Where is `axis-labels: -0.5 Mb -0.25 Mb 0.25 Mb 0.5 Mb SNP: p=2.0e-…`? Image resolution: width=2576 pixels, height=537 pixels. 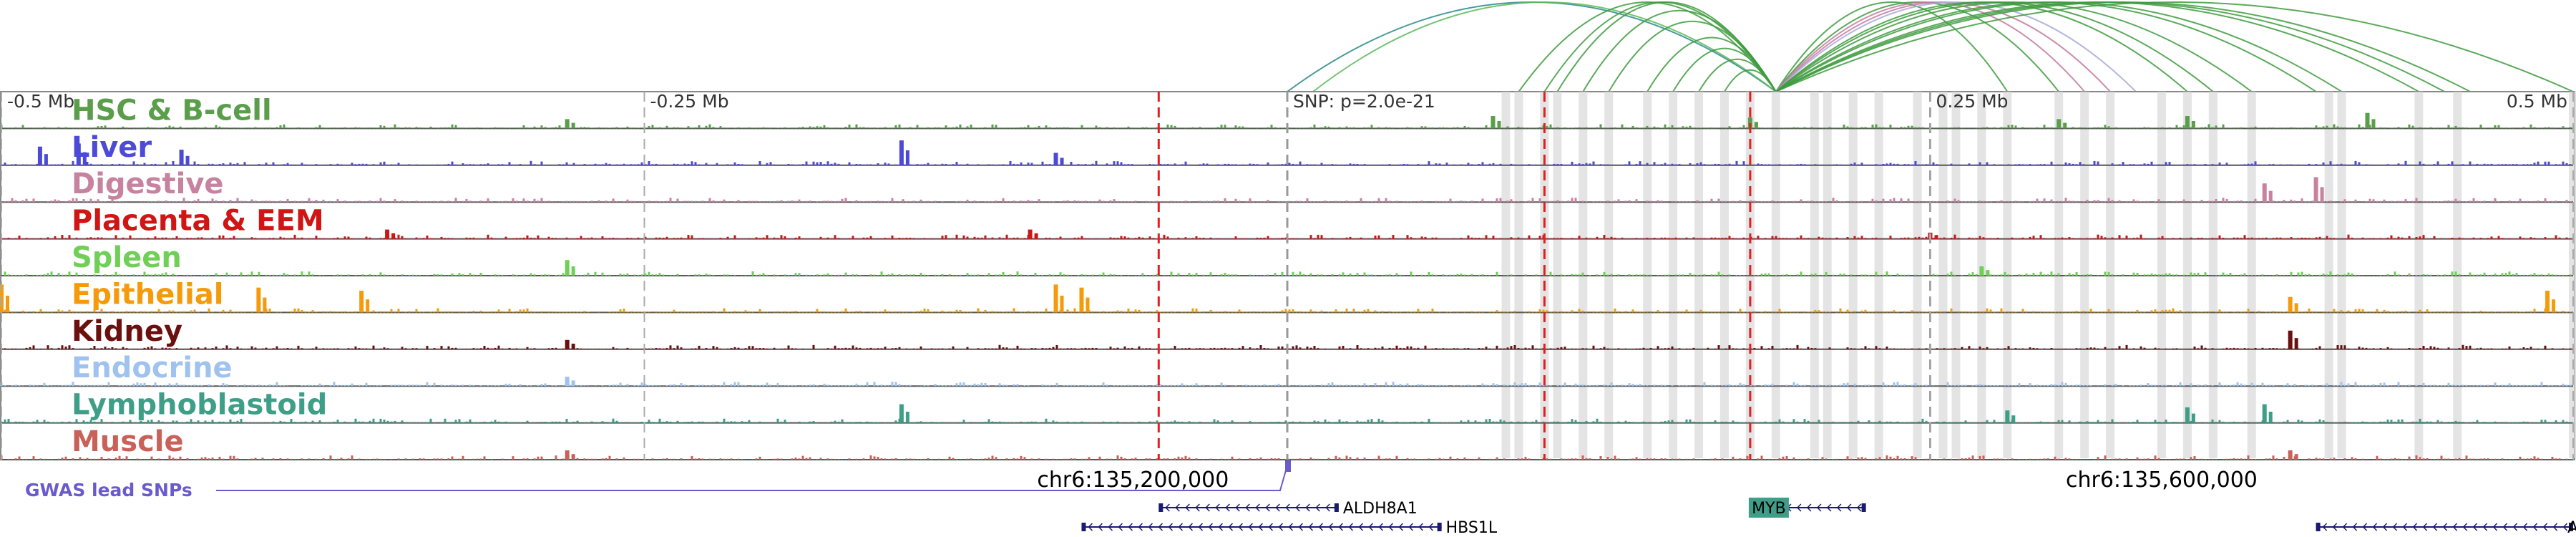
axis-labels: -0.5 Mb -0.25 Mb 0.25 Mb 0.5 Mb SNP: p=2.0e-… is located at coordinates (1287, 101).